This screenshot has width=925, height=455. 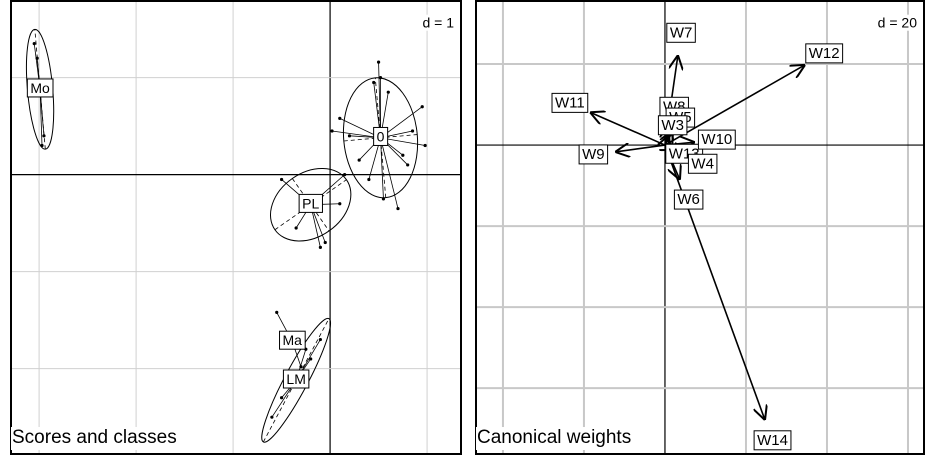 I want to click on scale-note: d = 1, so click(x=438, y=23).